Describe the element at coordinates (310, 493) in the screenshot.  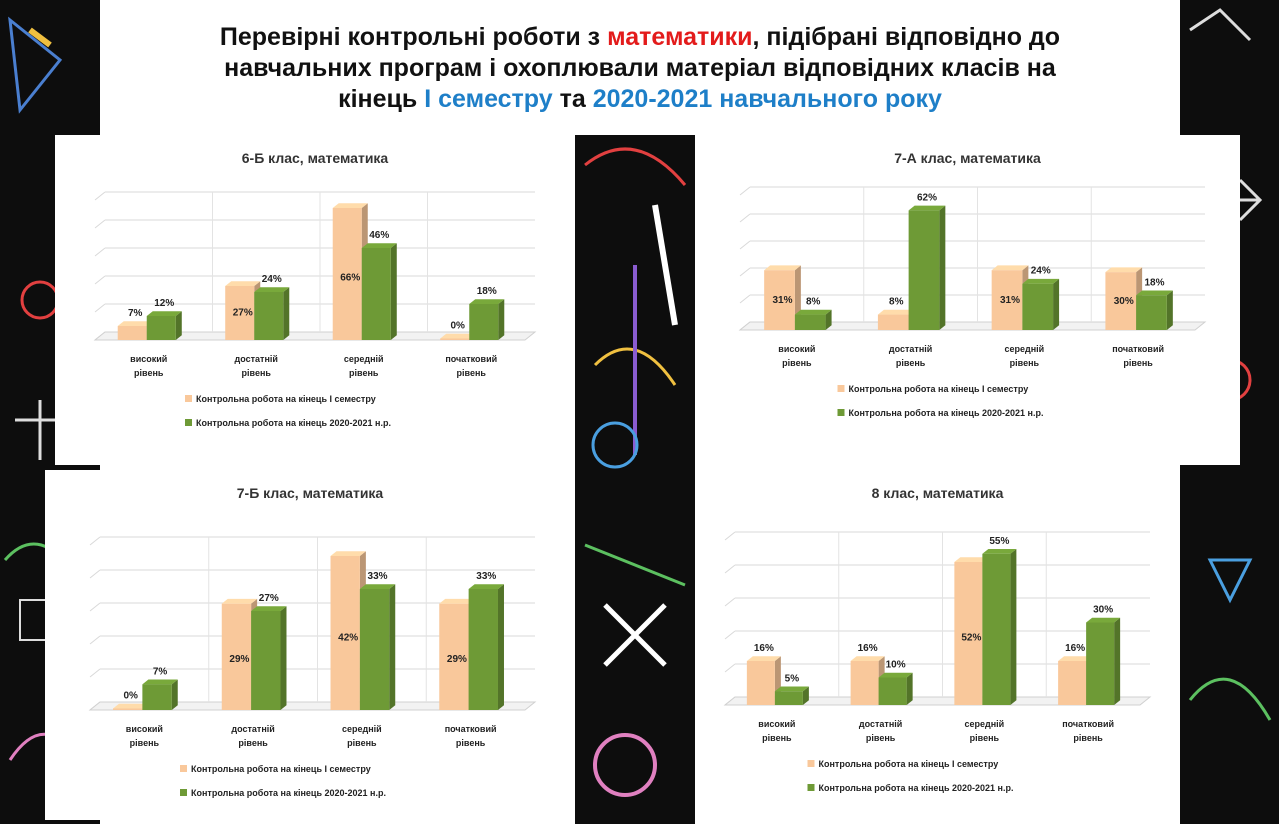
I see `chart-title: 7-Б клас, математика` at that location.